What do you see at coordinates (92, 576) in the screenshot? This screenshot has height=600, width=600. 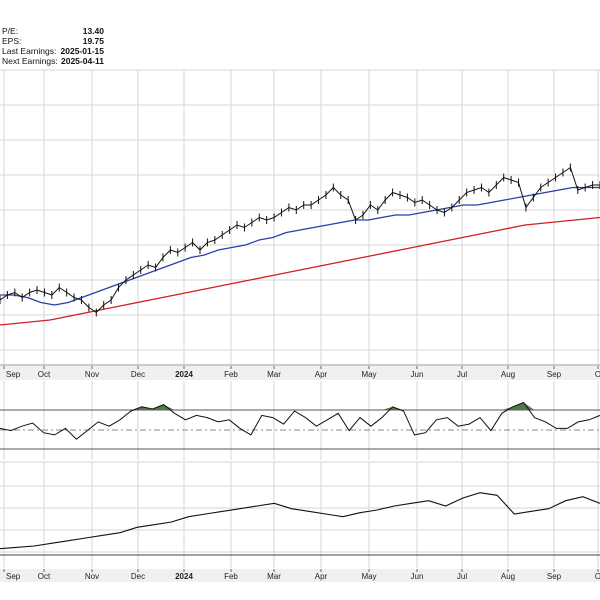 I see `bottom-date-axis-tick-label: Nov` at bounding box center [92, 576].